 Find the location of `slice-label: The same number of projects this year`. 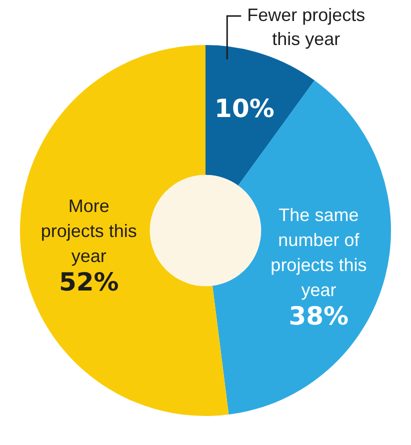

slice-label: The same number of projects this year is located at coordinates (318, 252).